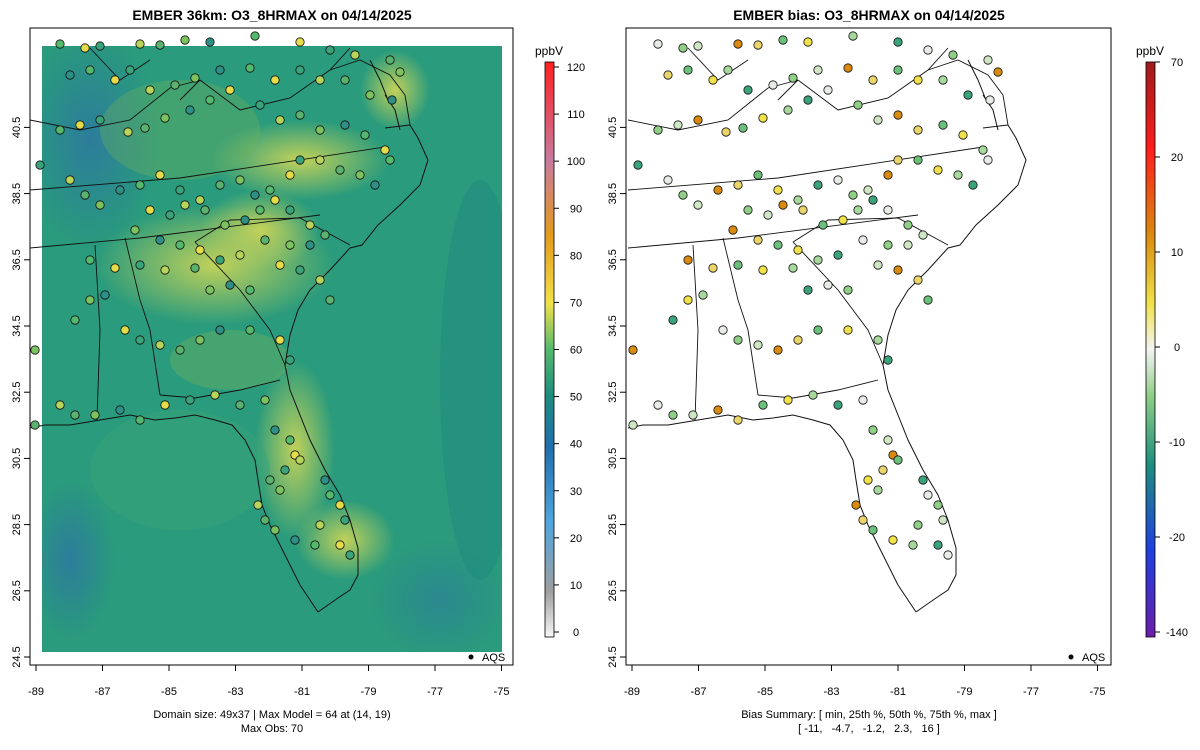  I want to click on colorbar-tick-label: 100, so click(576, 162).